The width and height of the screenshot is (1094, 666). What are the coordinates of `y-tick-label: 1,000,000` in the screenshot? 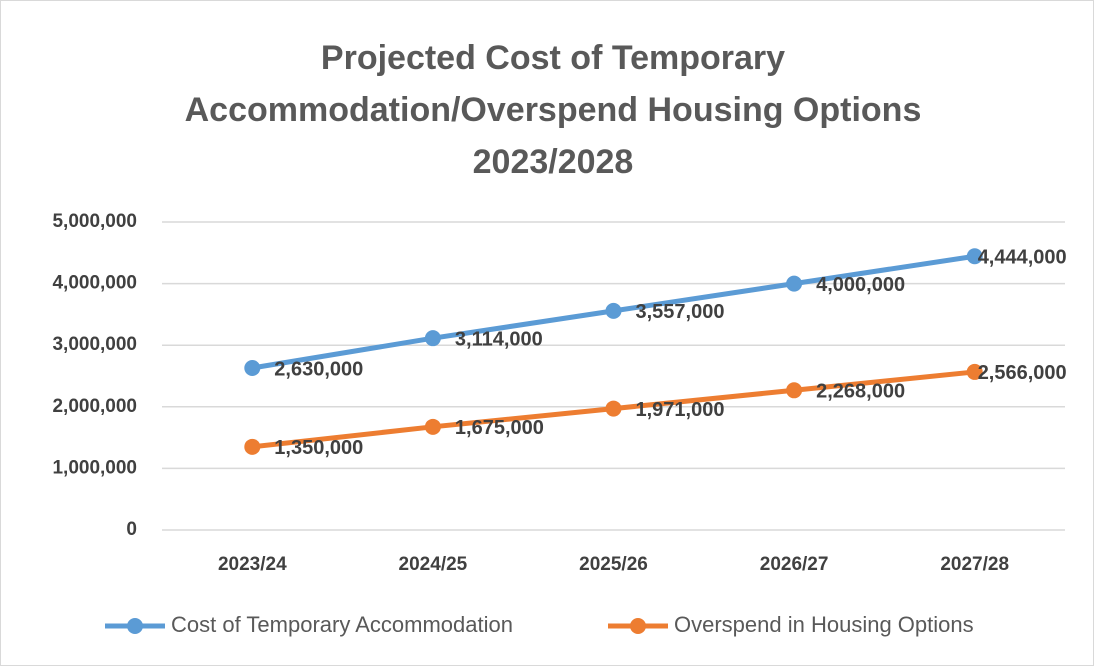 It's located at (94, 467).